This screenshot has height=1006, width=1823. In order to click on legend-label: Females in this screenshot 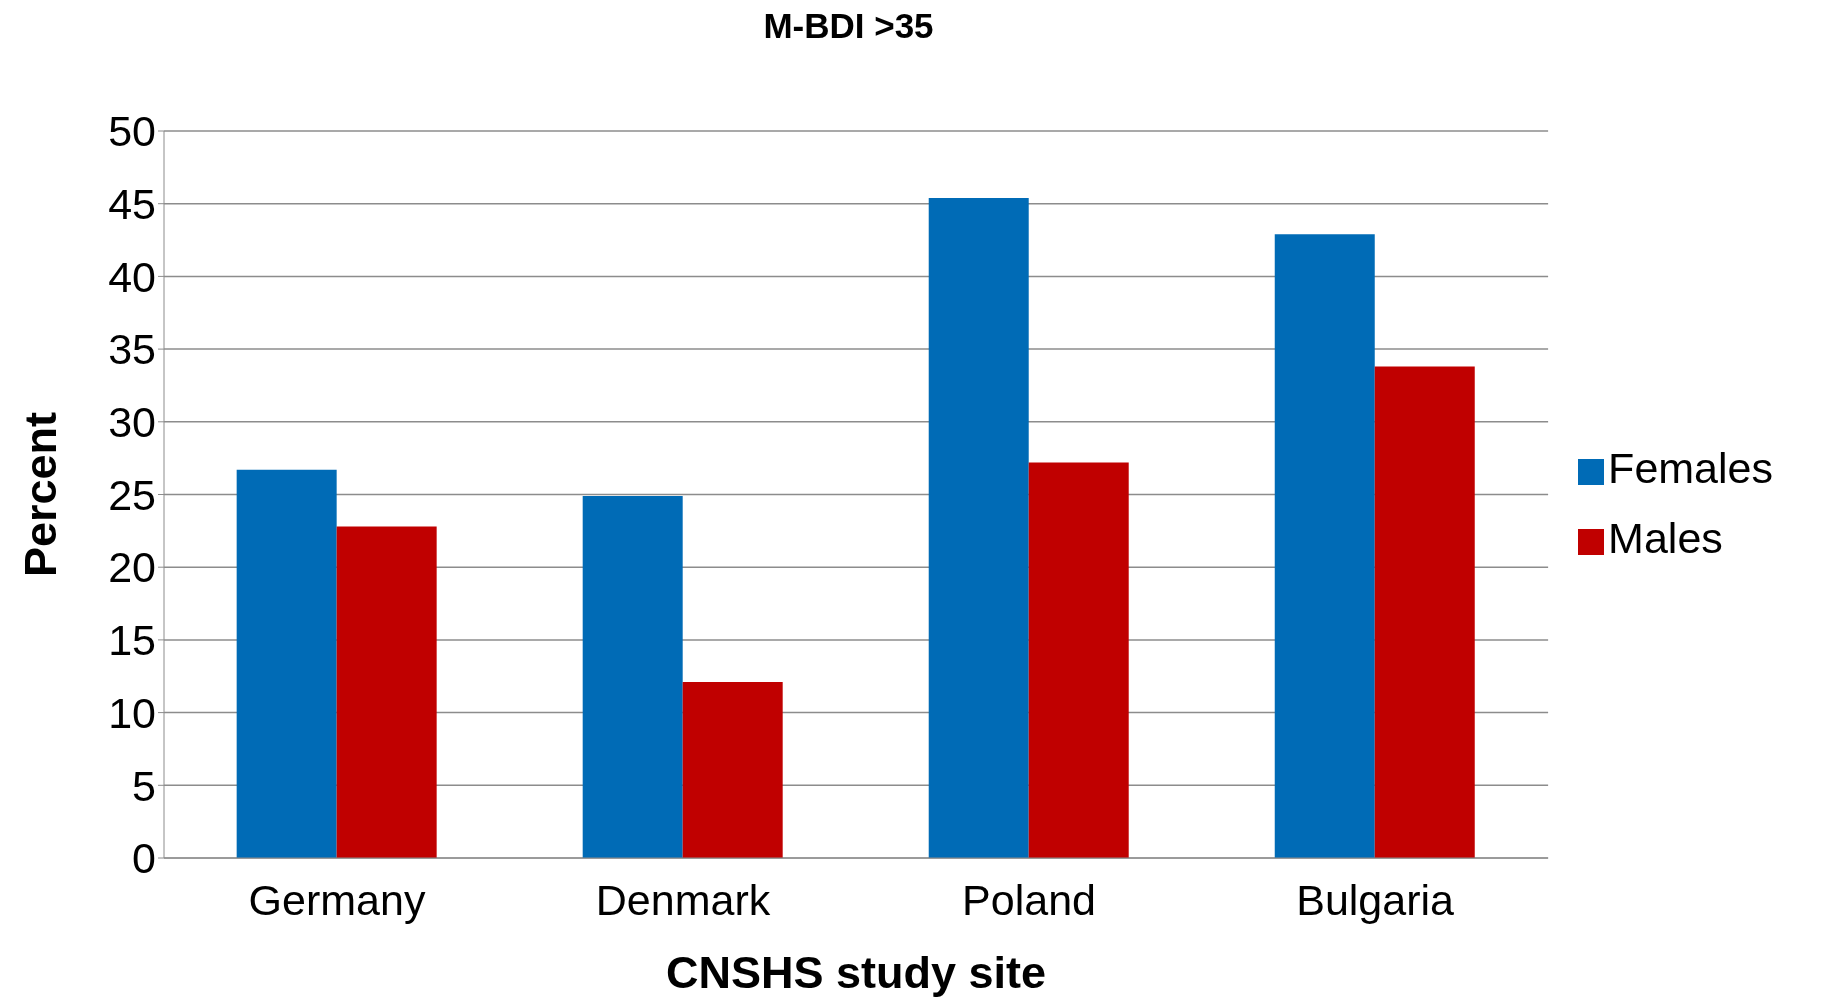, I will do `click(1690, 468)`.